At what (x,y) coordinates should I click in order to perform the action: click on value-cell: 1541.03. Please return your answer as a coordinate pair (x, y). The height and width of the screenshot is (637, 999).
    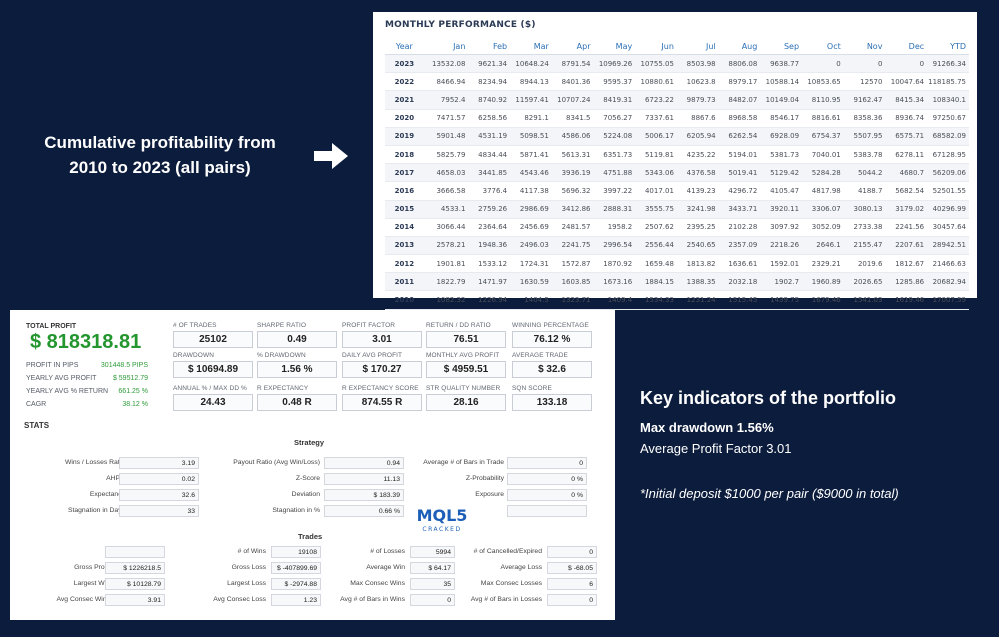
    Looking at the image, I should click on (864, 300).